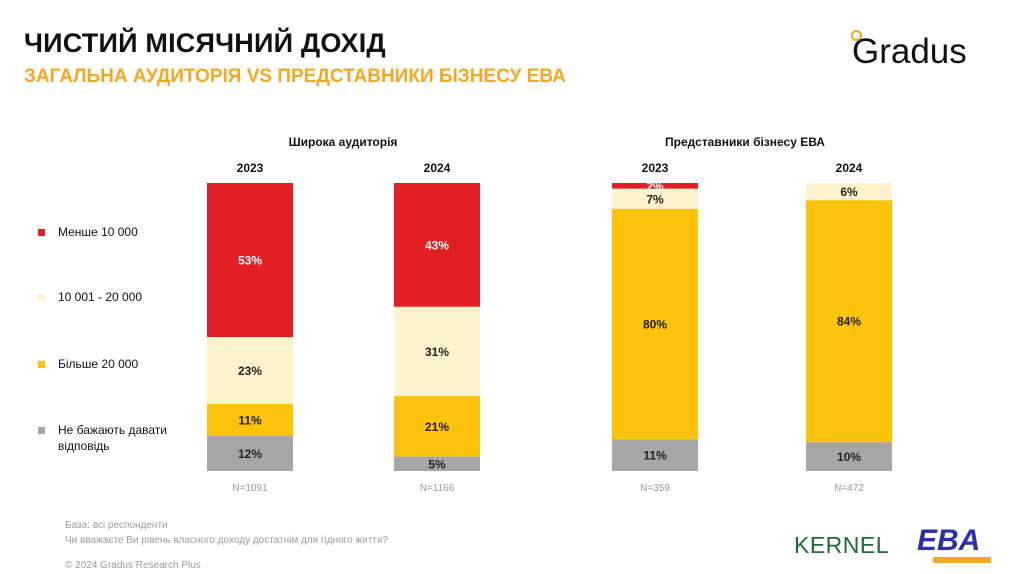 This screenshot has width=1024, height=574. Describe the element at coordinates (133, 565) in the screenshot. I see `copyright: © 2024 Gradus Research Plus` at that location.